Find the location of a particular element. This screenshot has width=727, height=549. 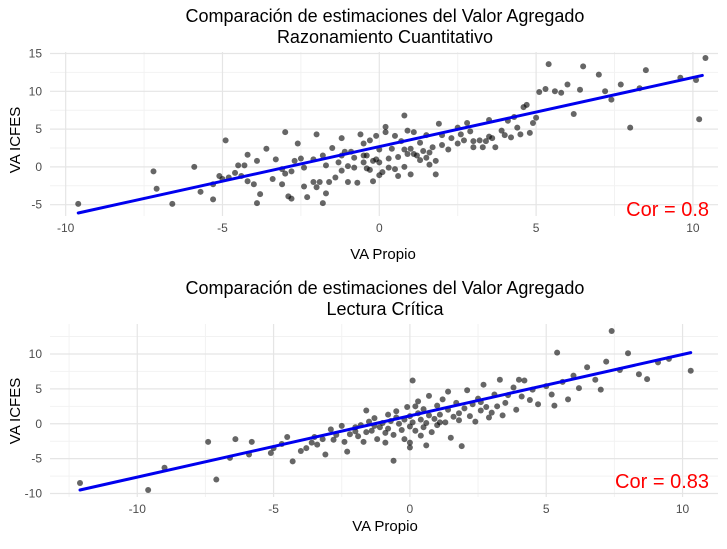

x-tick-label: 0 is located at coordinates (379, 228).